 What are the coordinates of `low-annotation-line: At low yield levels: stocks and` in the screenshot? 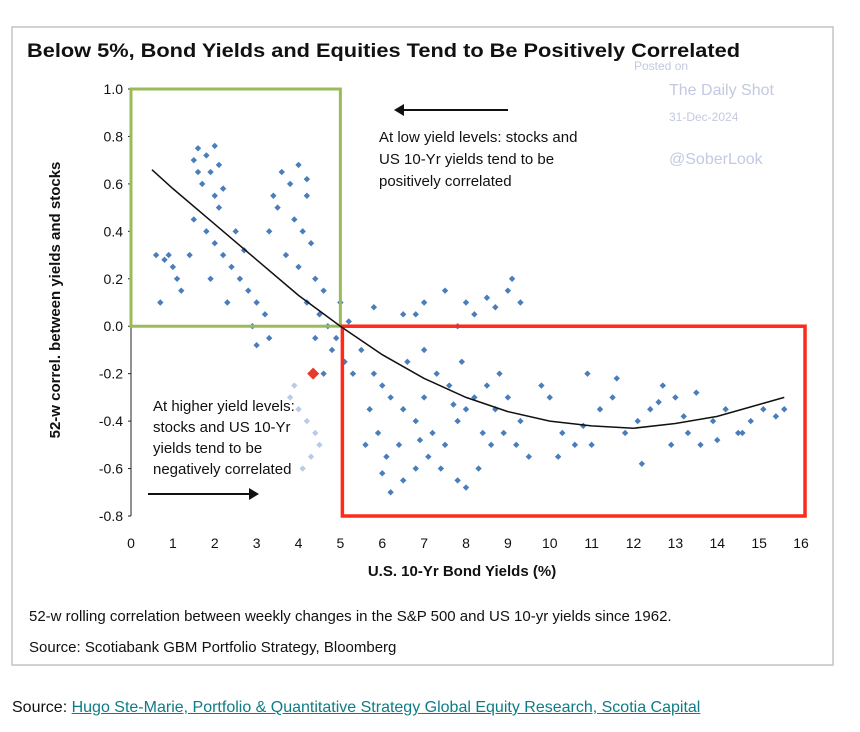 It's located at (478, 137).